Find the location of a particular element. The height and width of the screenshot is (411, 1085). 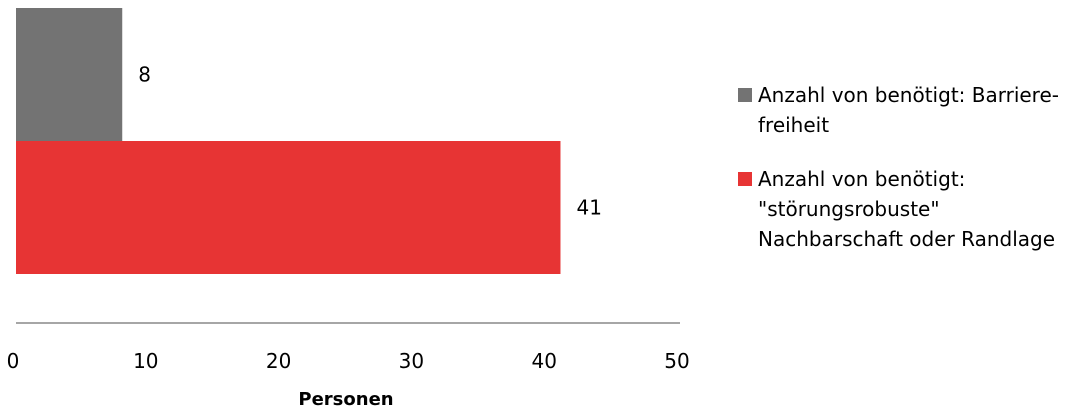

legend-label-2-line-2: "störungsrobuste" is located at coordinates (849, 209).